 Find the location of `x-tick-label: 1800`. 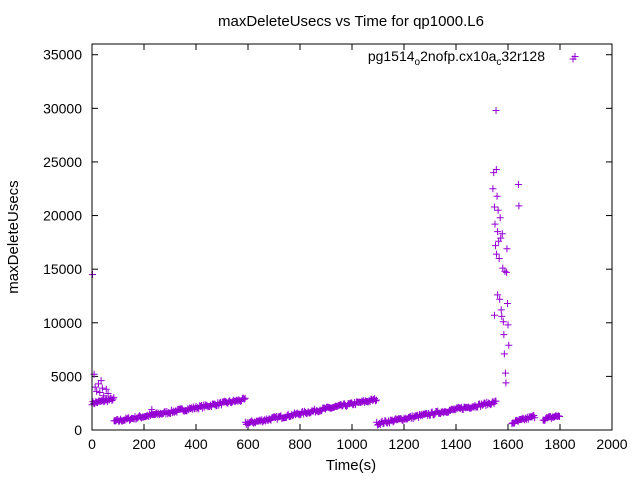

x-tick-label: 1800 is located at coordinates (559, 444).